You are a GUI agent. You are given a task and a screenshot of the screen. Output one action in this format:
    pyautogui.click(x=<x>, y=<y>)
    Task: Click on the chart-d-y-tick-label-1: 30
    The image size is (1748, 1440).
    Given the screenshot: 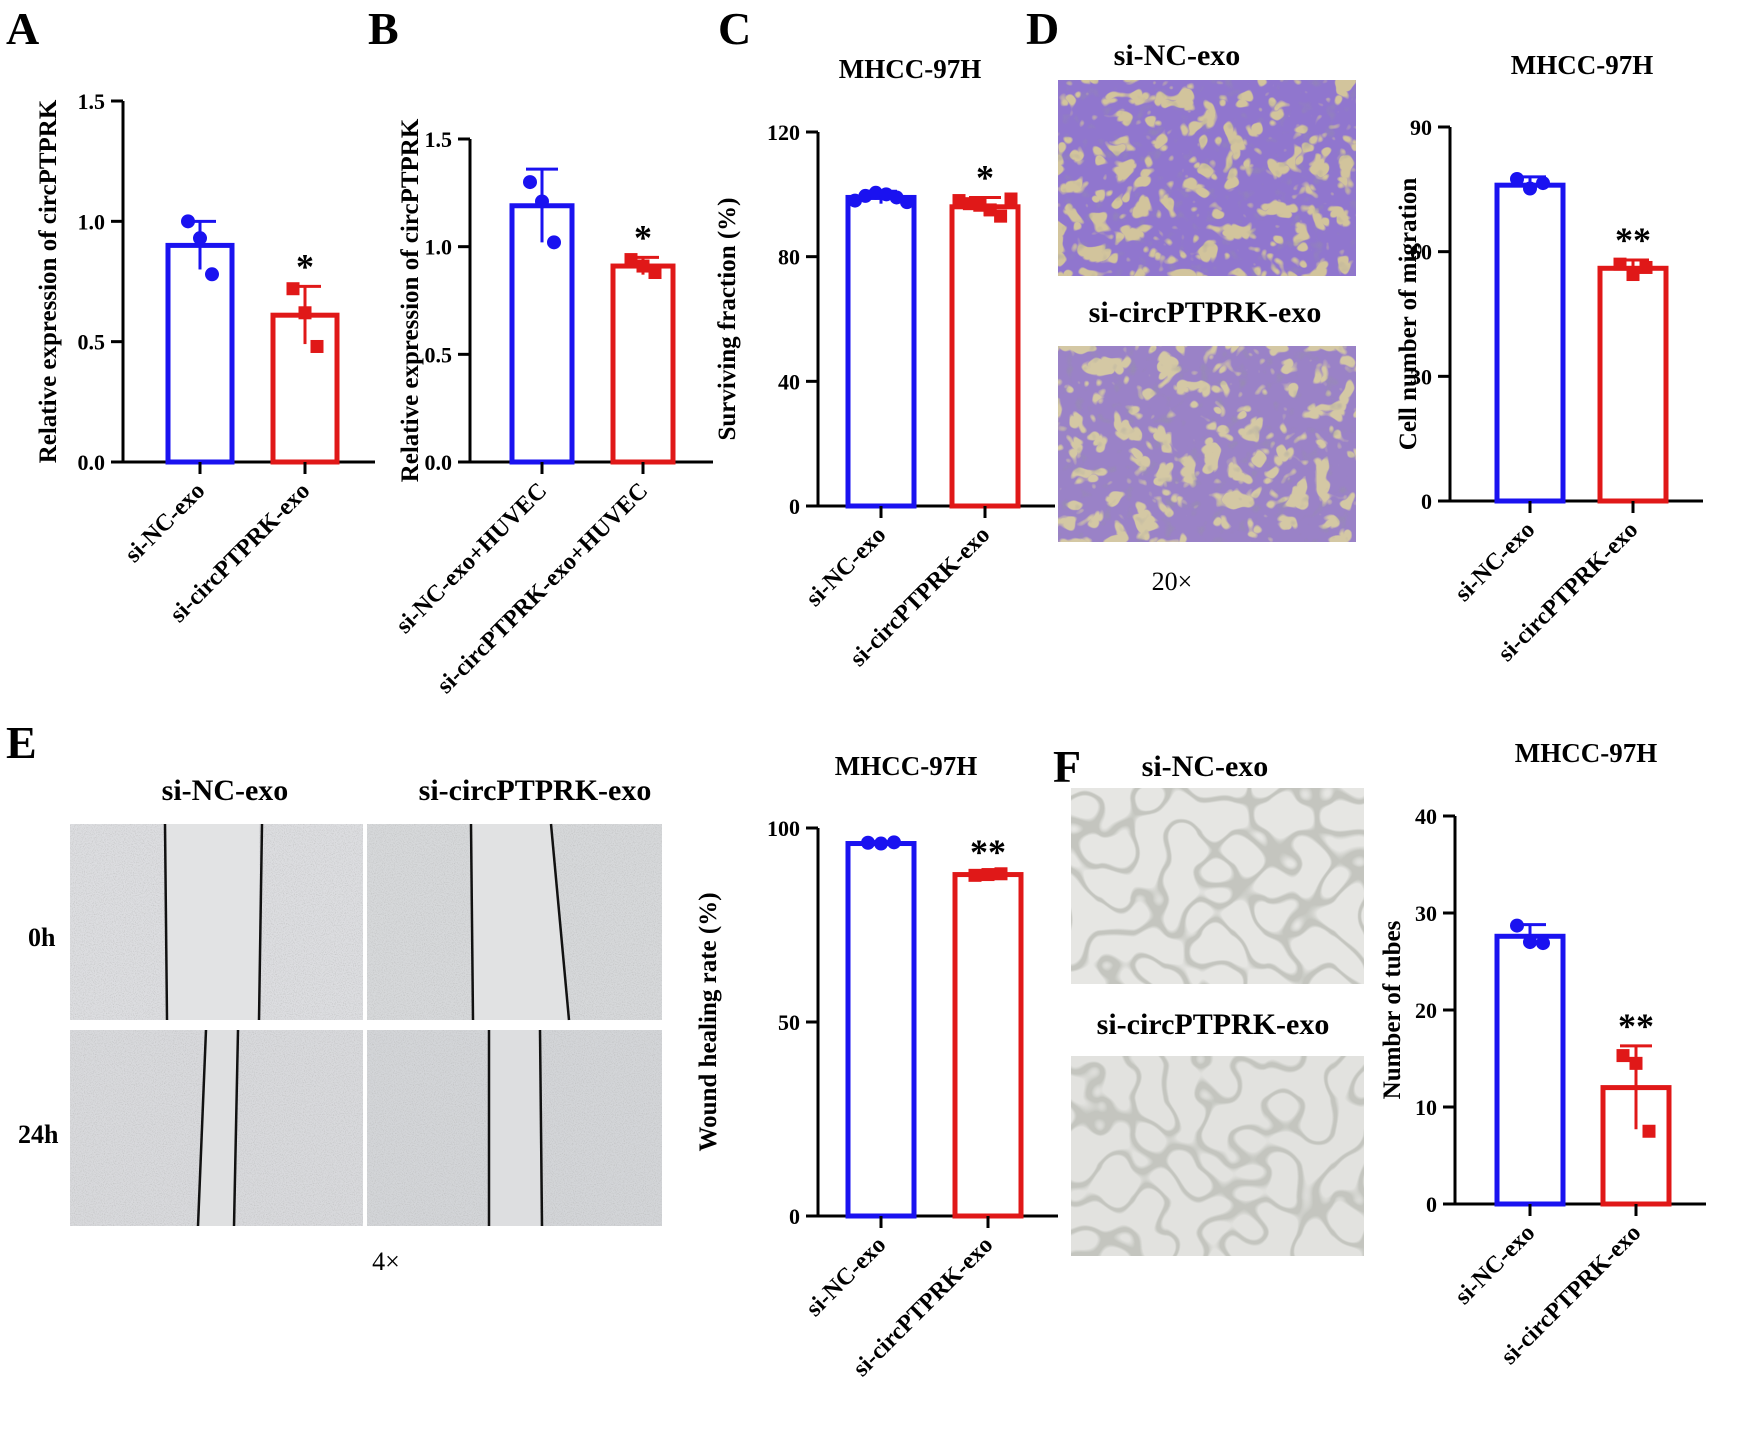 What is the action you would take?
    pyautogui.click(x=1421, y=376)
    